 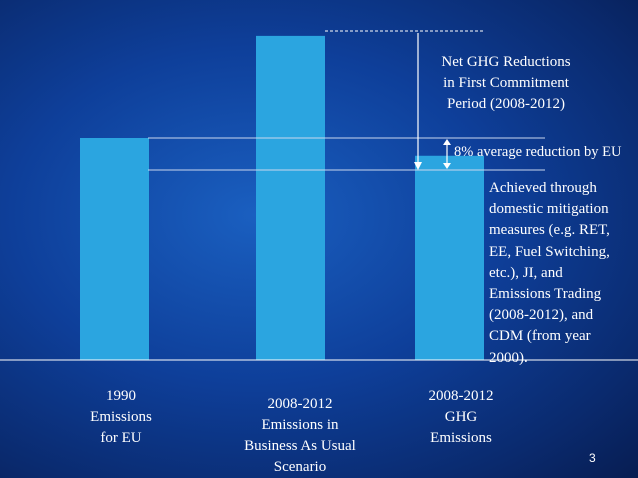 What do you see at coordinates (447, 142) in the screenshot?
I see `eu-reduction-arrowhead-up` at bounding box center [447, 142].